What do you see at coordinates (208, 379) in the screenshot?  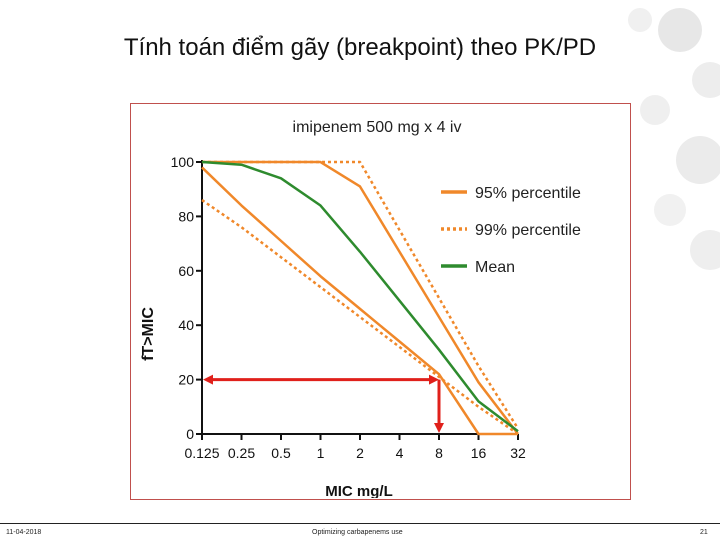 I see `annotation-arrowhead-left` at bounding box center [208, 379].